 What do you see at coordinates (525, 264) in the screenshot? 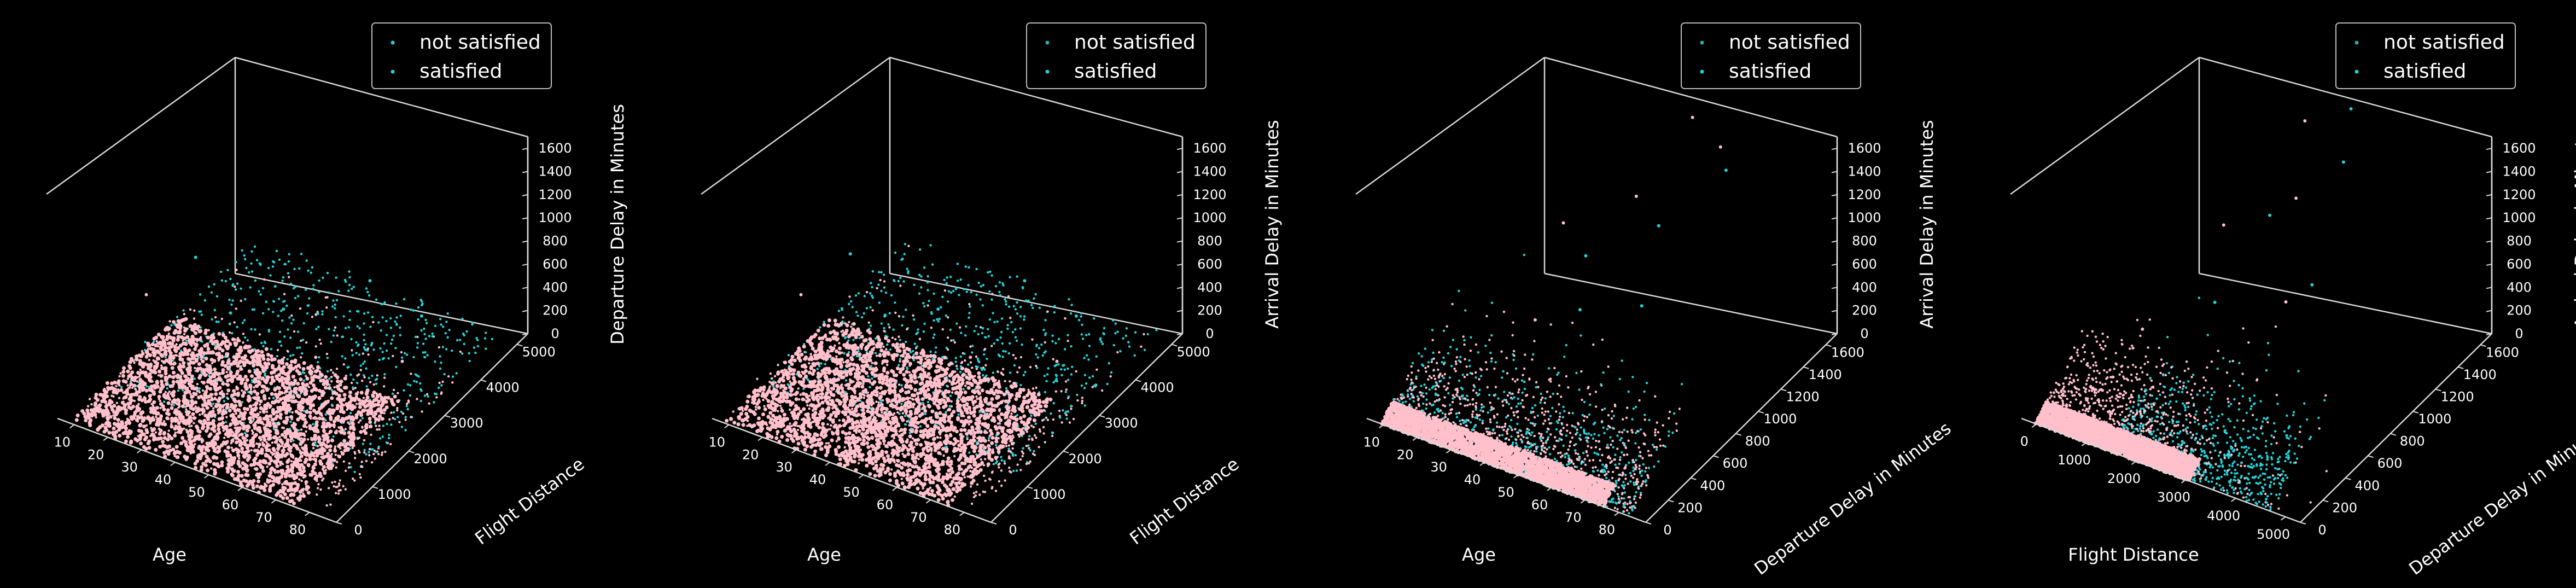
I see `z-tick-mark` at bounding box center [525, 264].